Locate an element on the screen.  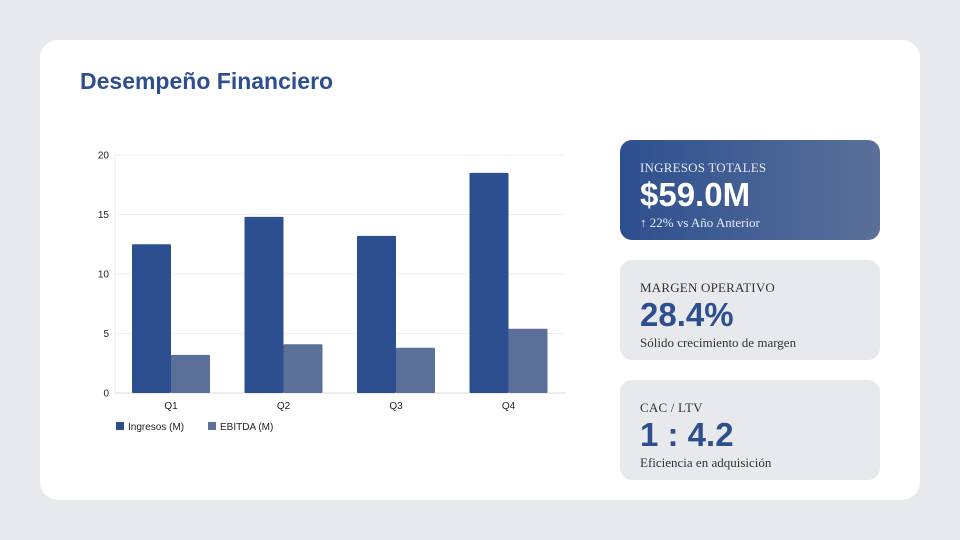
y-tick-label: 5 is located at coordinates (106, 334).